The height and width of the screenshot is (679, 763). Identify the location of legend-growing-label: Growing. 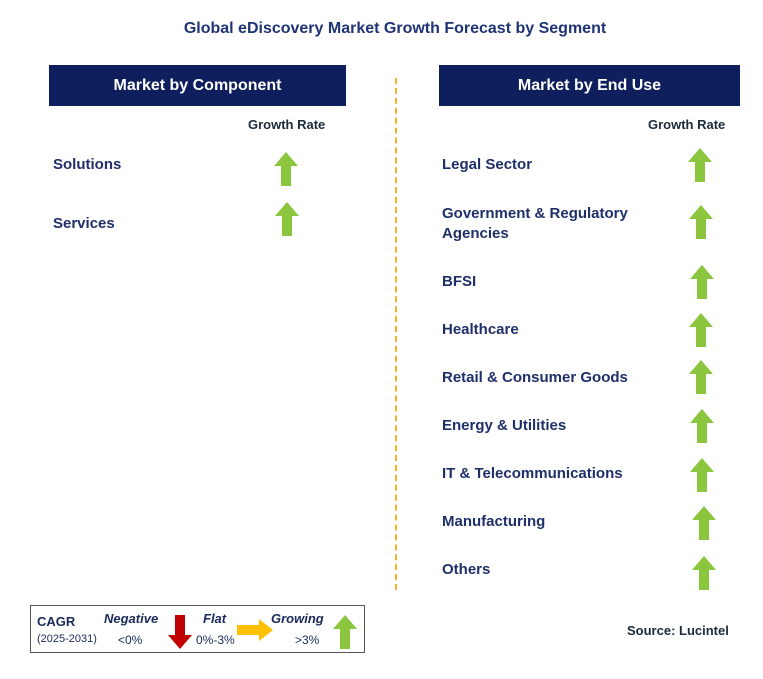
(297, 618).